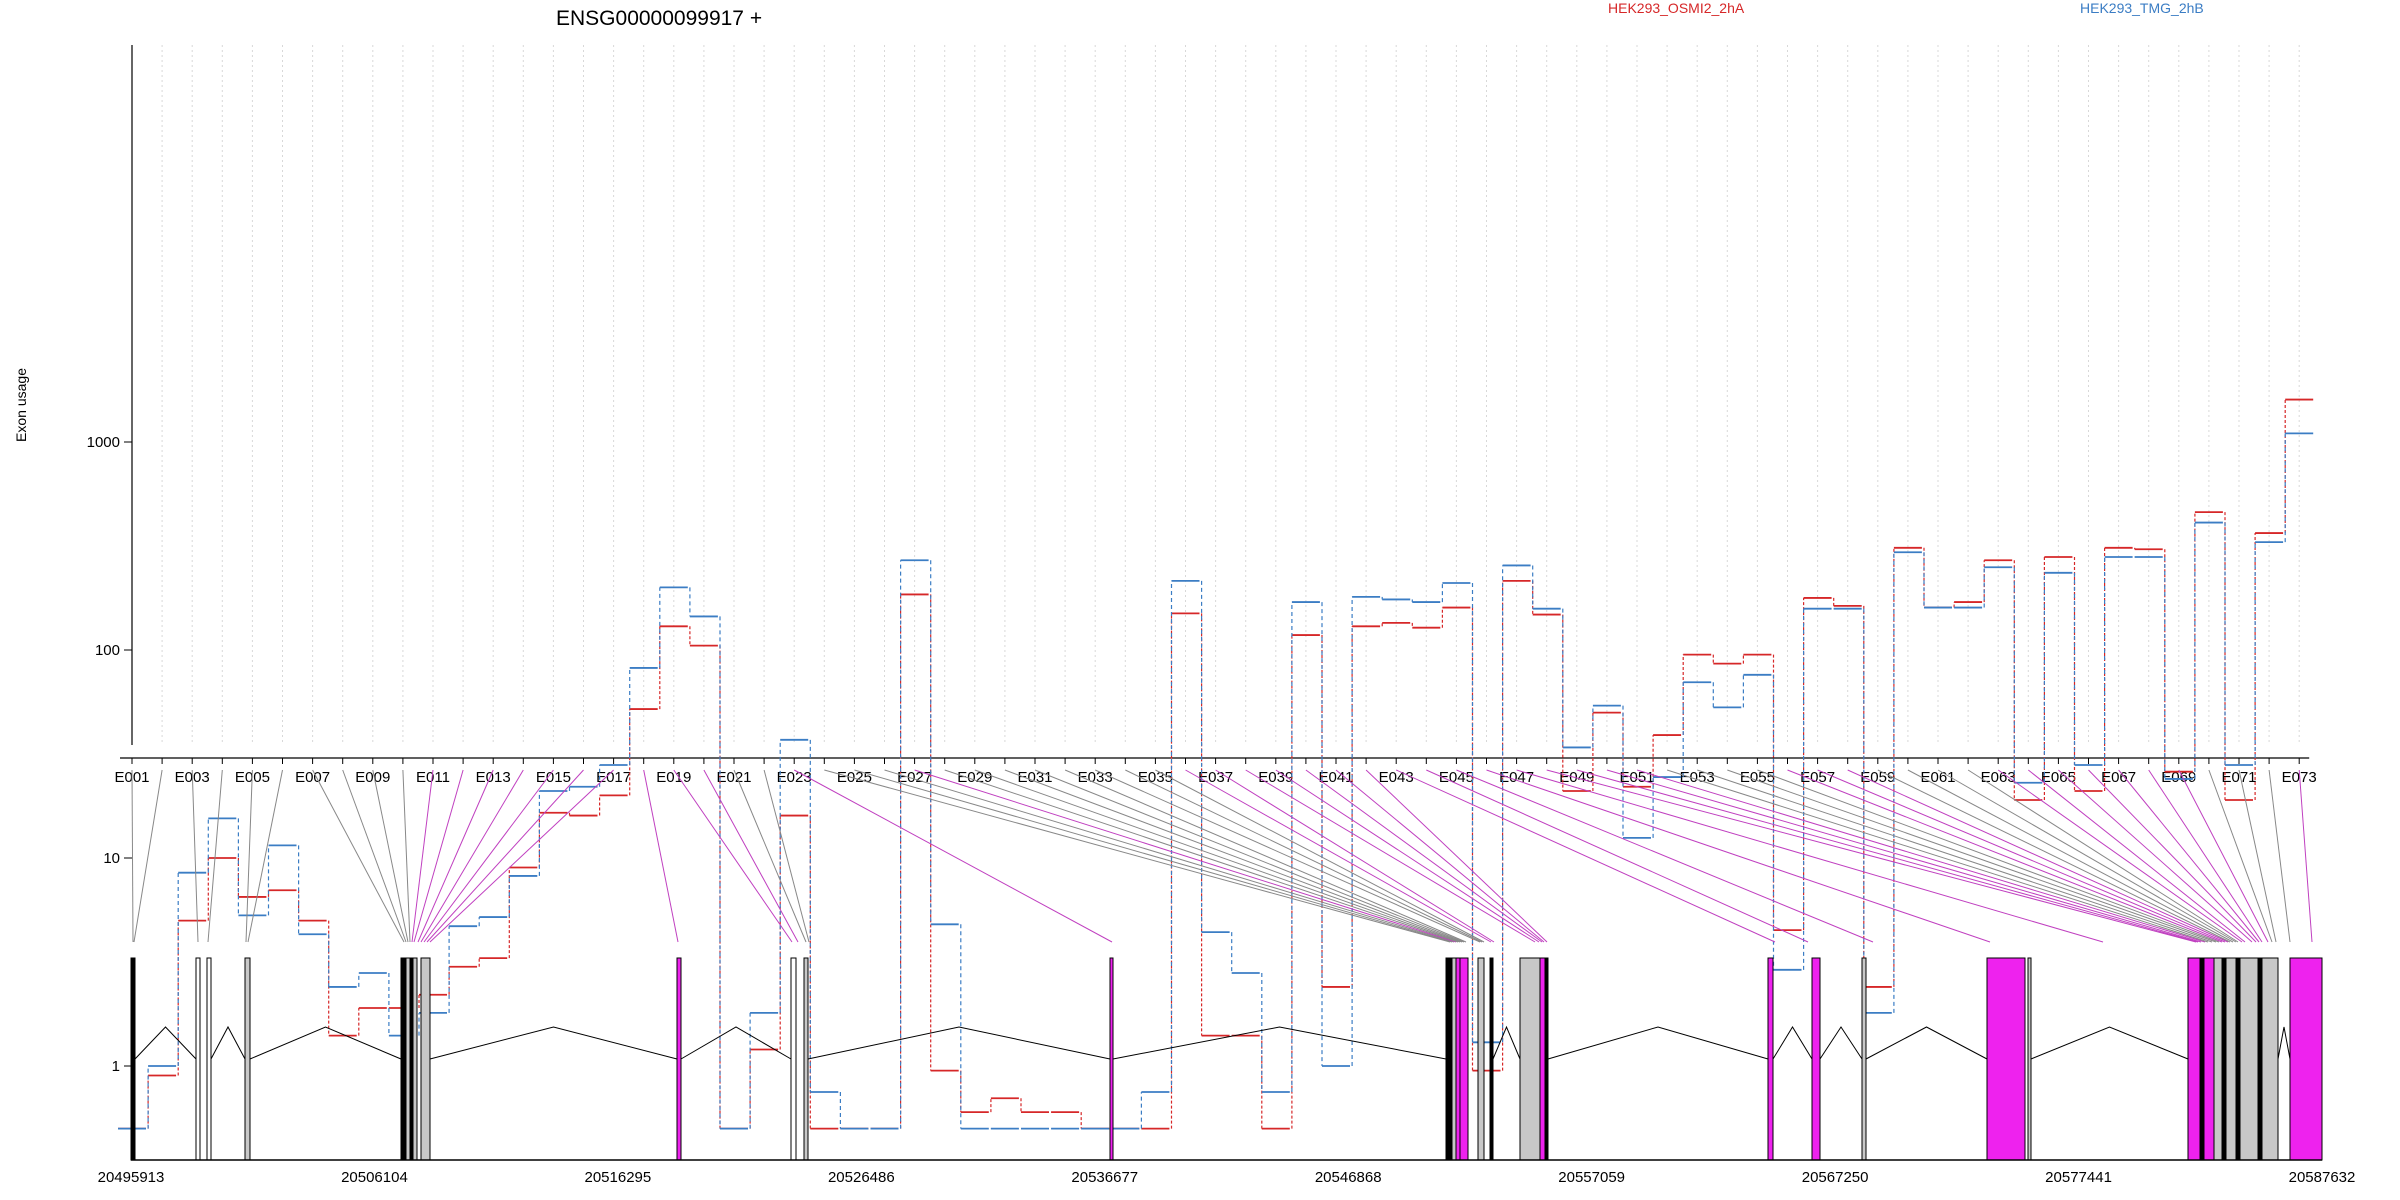 This screenshot has height=1200, width=2400. I want to click on connector-e058, so click(2038, 856).